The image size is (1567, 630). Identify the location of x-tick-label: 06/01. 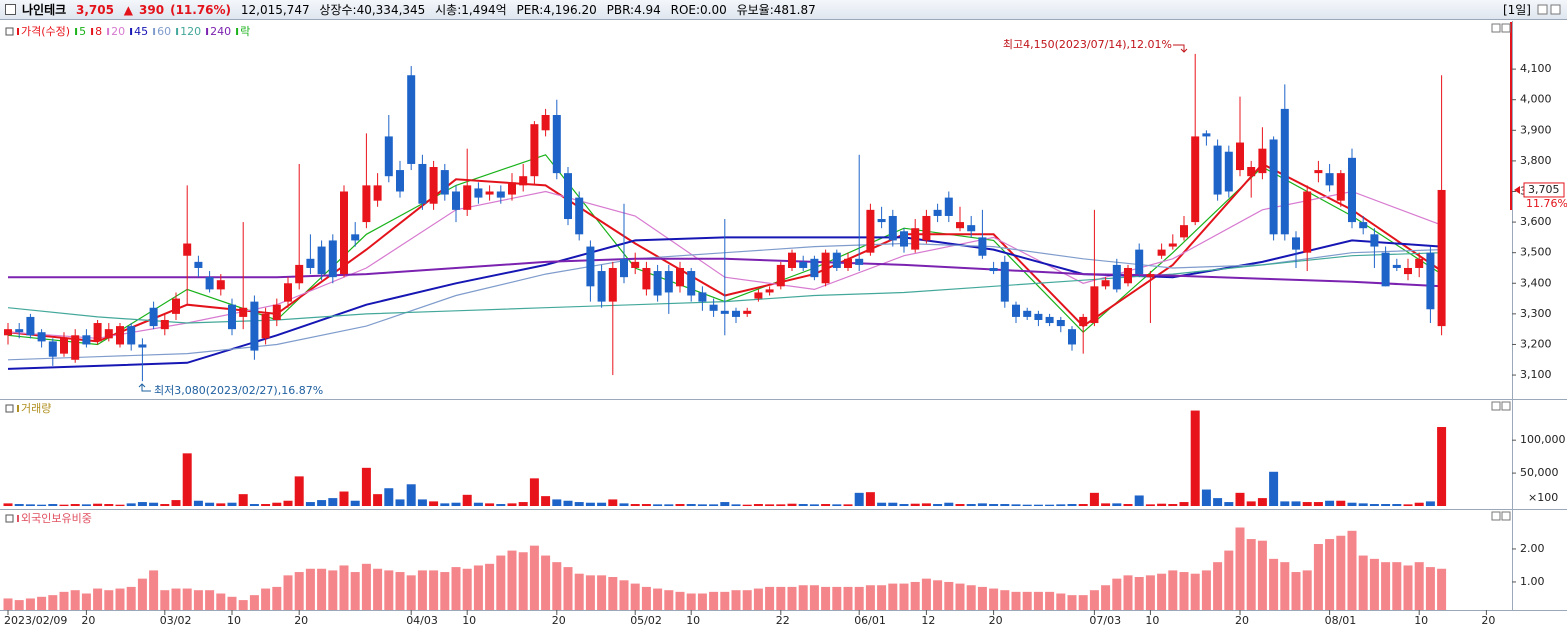
(870, 620).